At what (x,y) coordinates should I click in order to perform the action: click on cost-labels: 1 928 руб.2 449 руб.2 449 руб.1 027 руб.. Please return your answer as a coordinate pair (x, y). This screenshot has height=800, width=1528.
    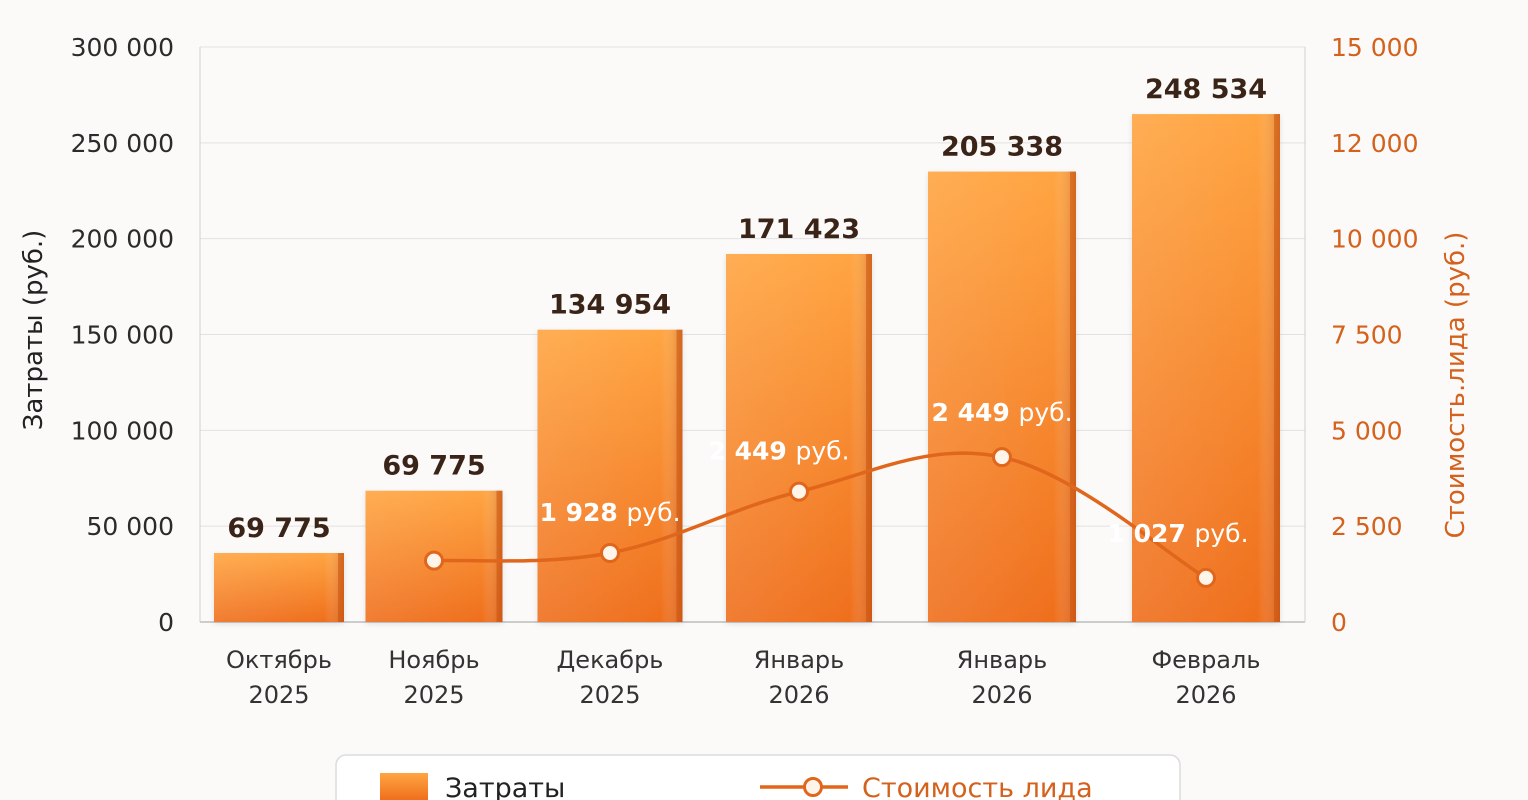
    Looking at the image, I should click on (893, 473).